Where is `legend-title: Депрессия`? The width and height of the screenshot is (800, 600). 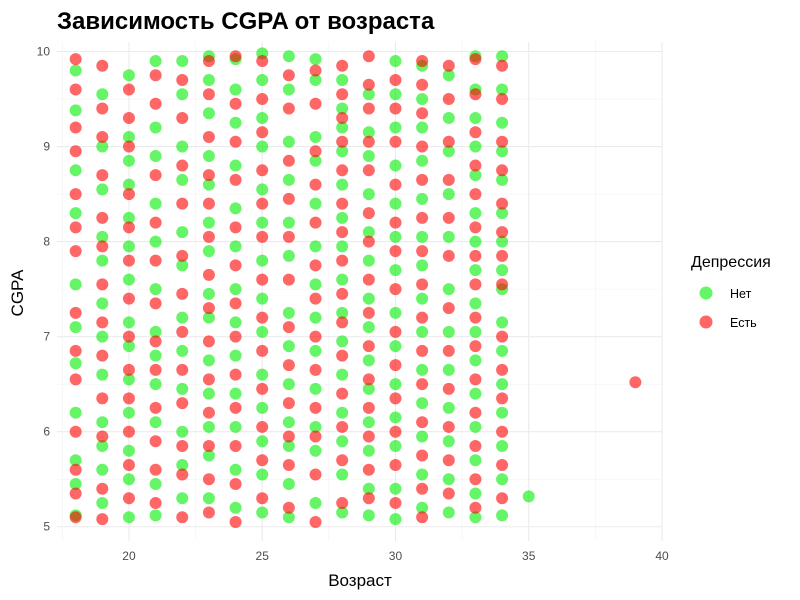
legend-title: Депрессия is located at coordinates (731, 262).